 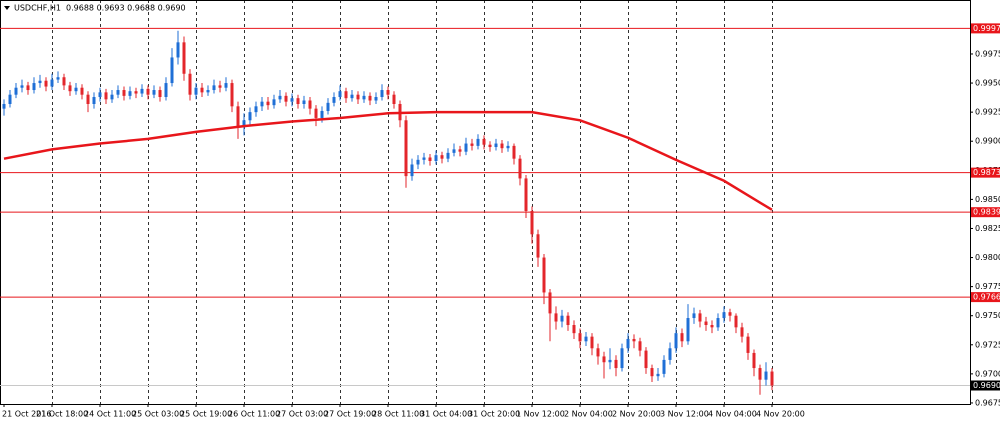 I want to click on x-tick-label: 3 Nov 12:00, so click(x=684, y=414).